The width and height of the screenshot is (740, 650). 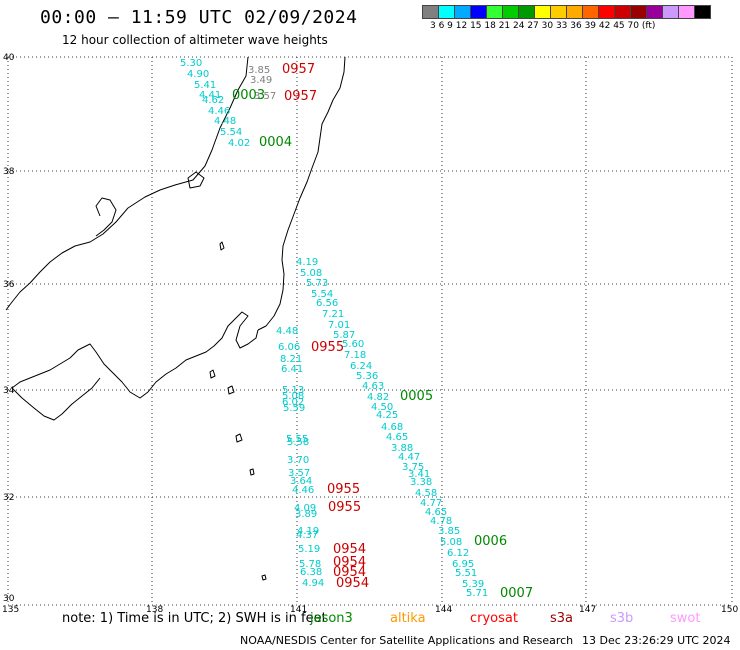 I want to click on wave-height-value: 4.63, so click(x=373, y=386).